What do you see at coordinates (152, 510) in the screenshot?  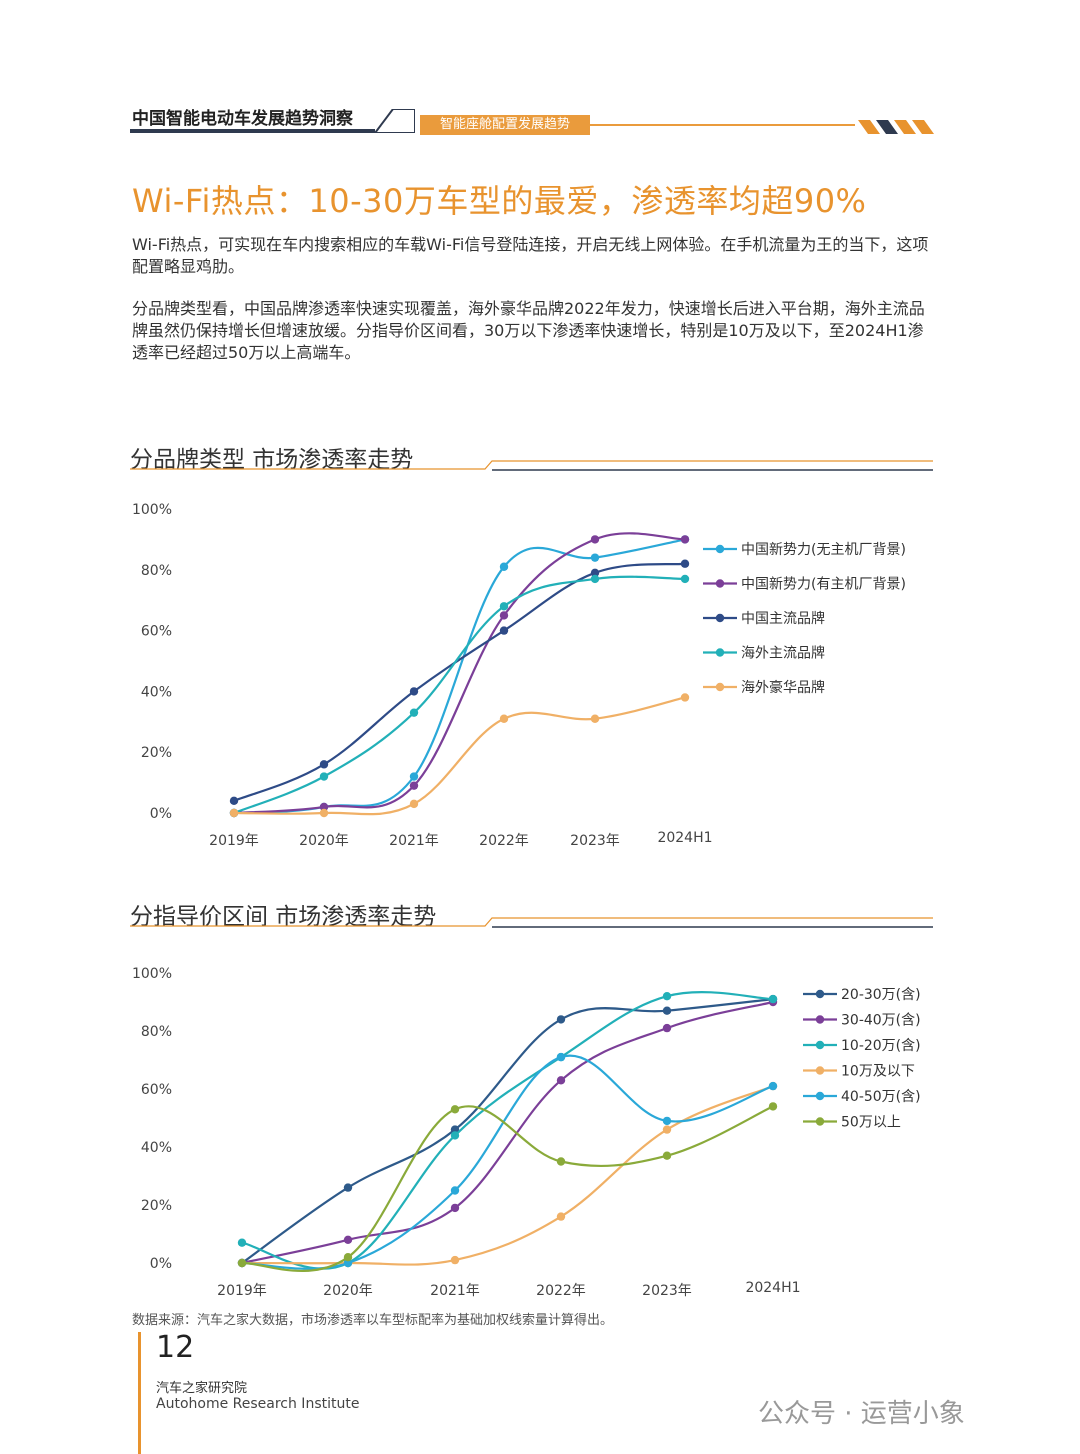 I see `y-tick-label: 100%` at bounding box center [152, 510].